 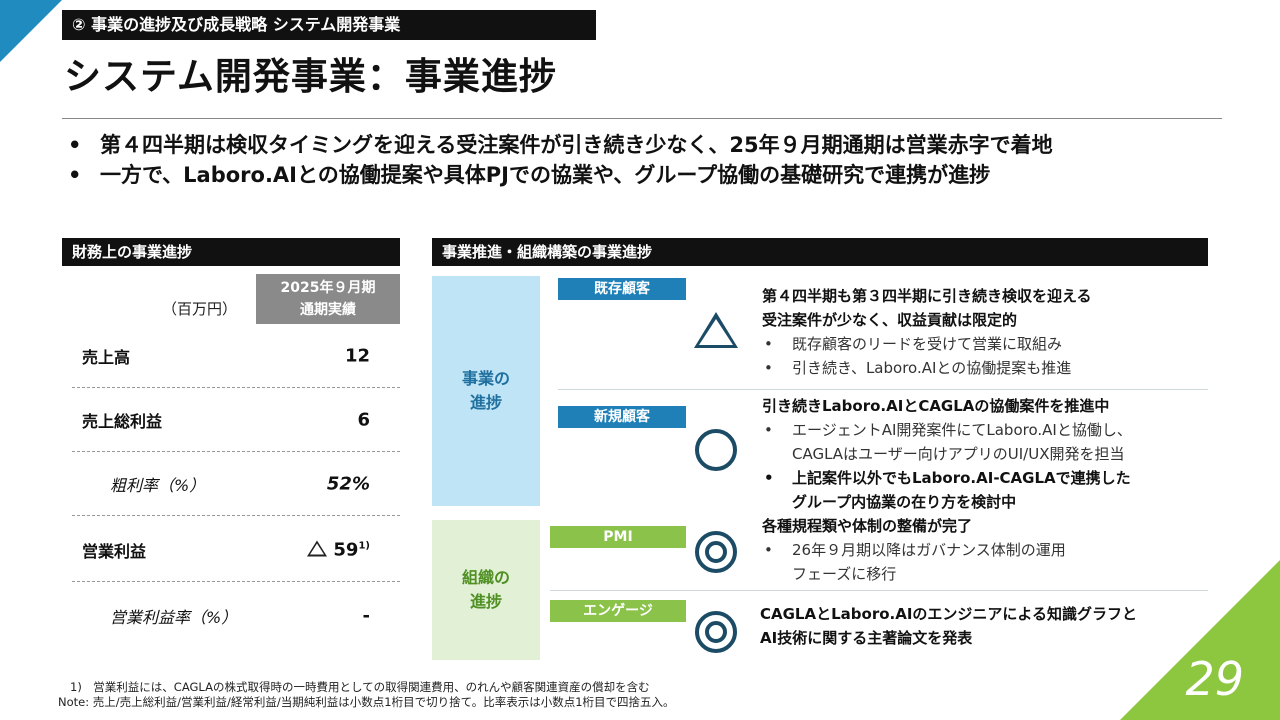 I want to click on desc-heading: AI技術に関する主著論文を発表, so click(x=866, y=638).